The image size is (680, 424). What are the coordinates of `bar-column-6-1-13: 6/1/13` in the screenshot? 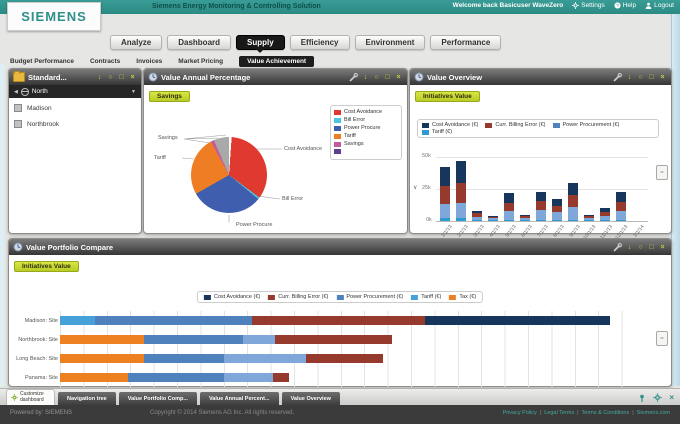 It's located at (527, 198).